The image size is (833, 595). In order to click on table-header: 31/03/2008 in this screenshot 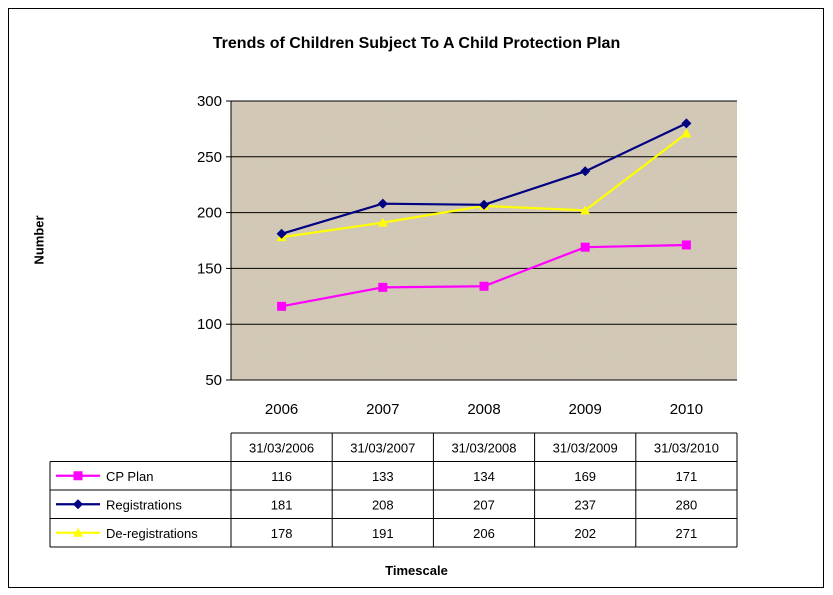, I will do `click(483, 447)`.